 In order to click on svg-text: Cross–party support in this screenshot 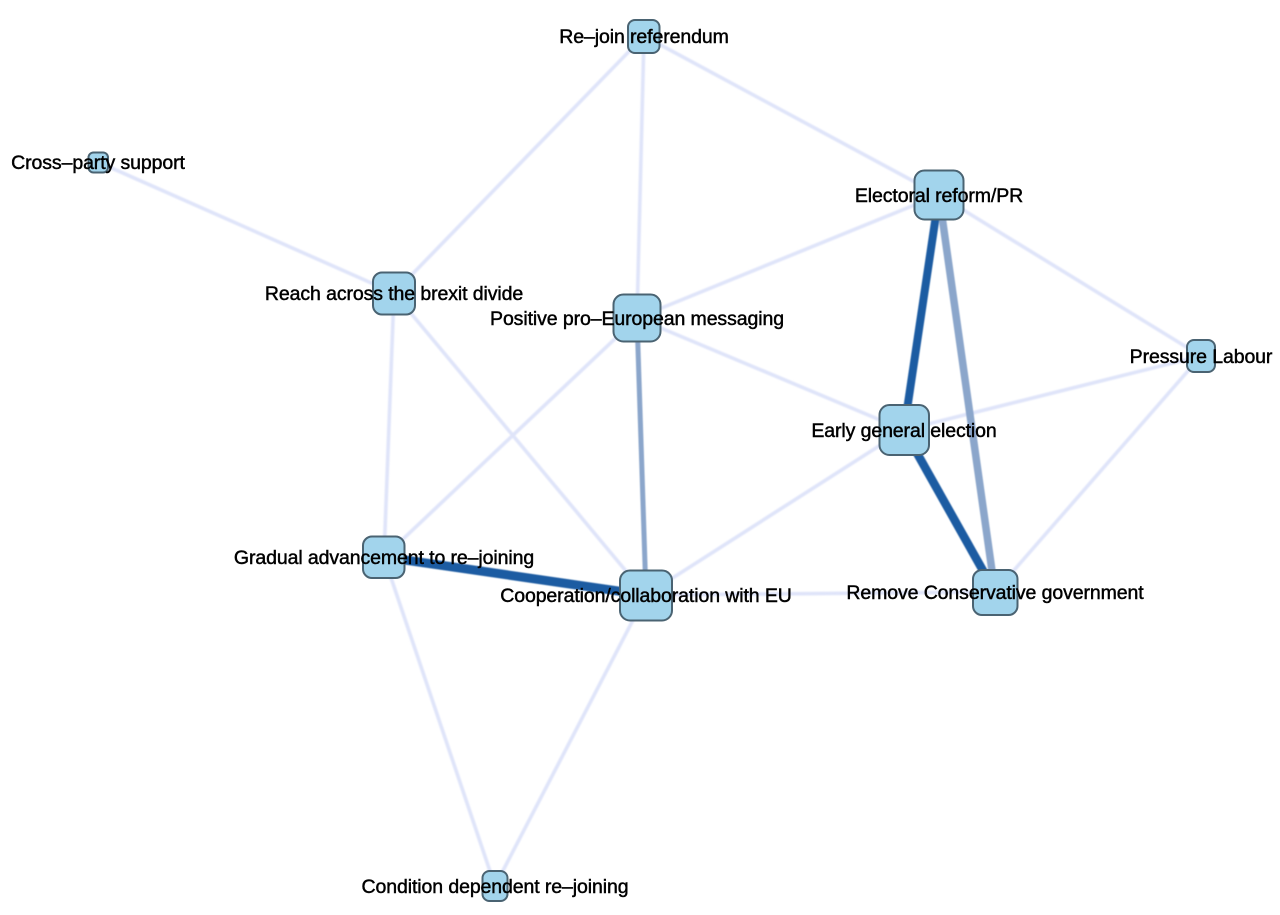, I will do `click(98, 163)`.